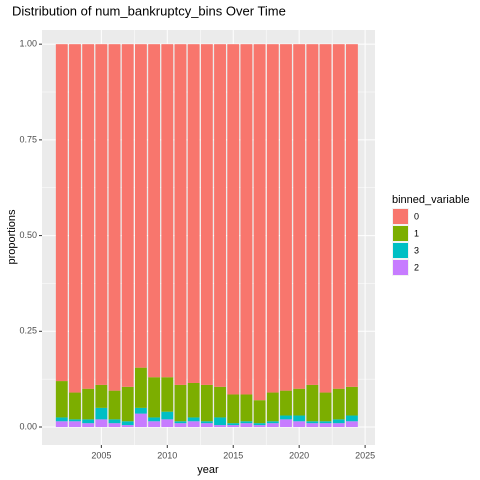 The width and height of the screenshot is (480, 480). What do you see at coordinates (28, 235) in the screenshot?
I see `y-tick-label: 0.50` at bounding box center [28, 235].